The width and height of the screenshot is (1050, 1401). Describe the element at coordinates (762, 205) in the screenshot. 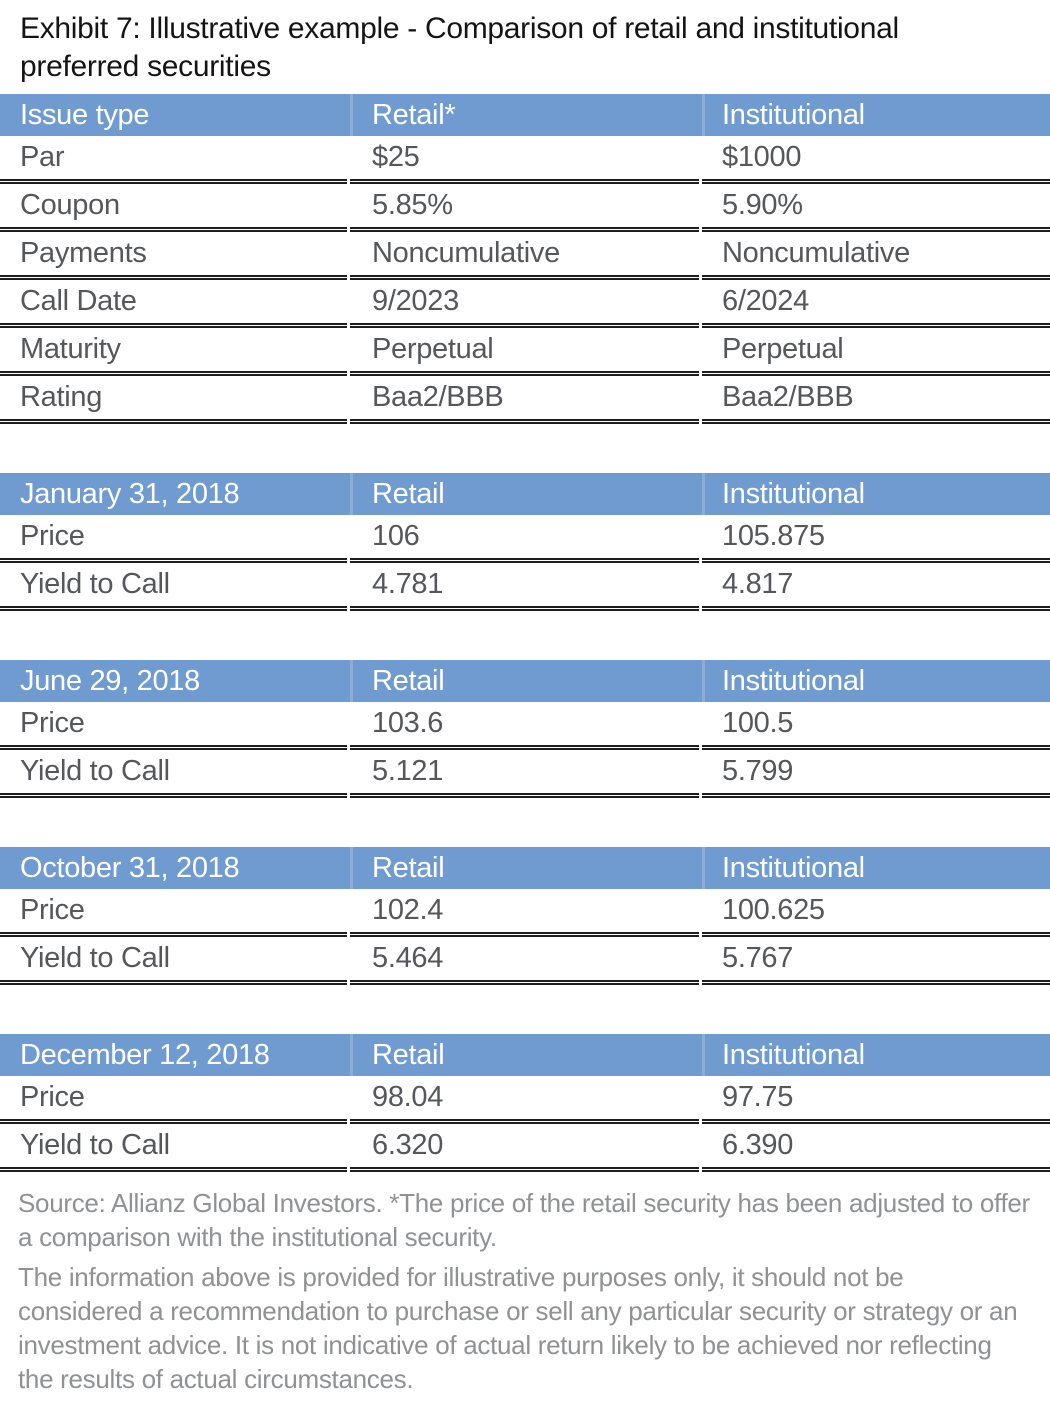

I see `institutional-value: 5.90%` at that location.